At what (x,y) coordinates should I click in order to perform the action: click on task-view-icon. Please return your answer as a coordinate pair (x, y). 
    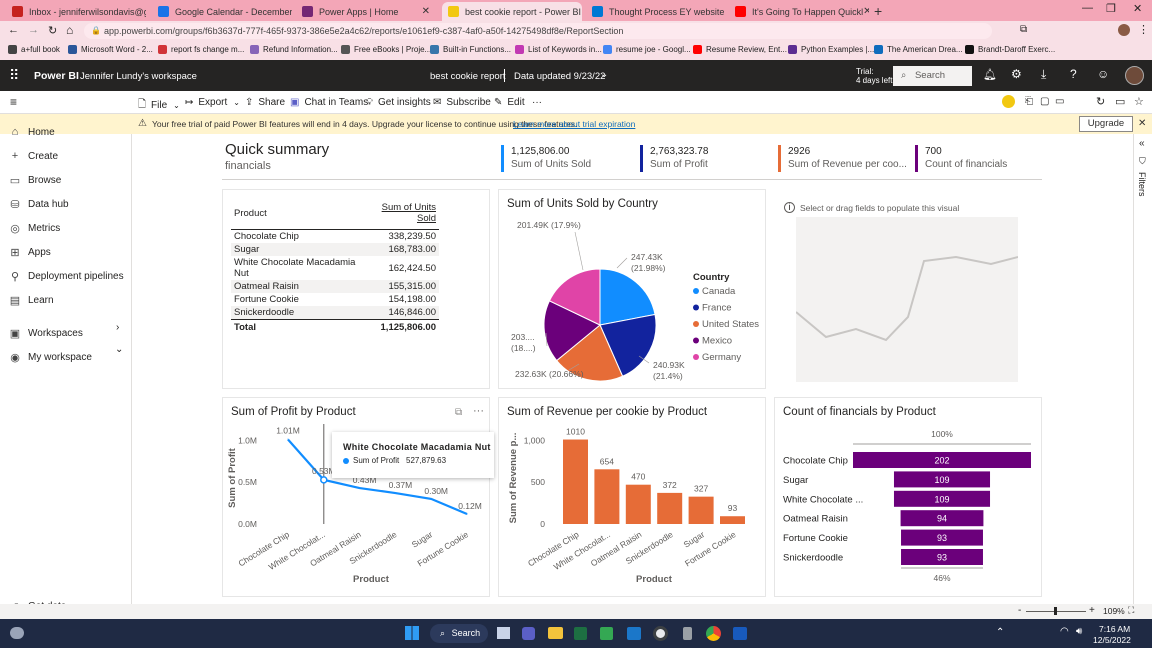
    Looking at the image, I should click on (503, 633).